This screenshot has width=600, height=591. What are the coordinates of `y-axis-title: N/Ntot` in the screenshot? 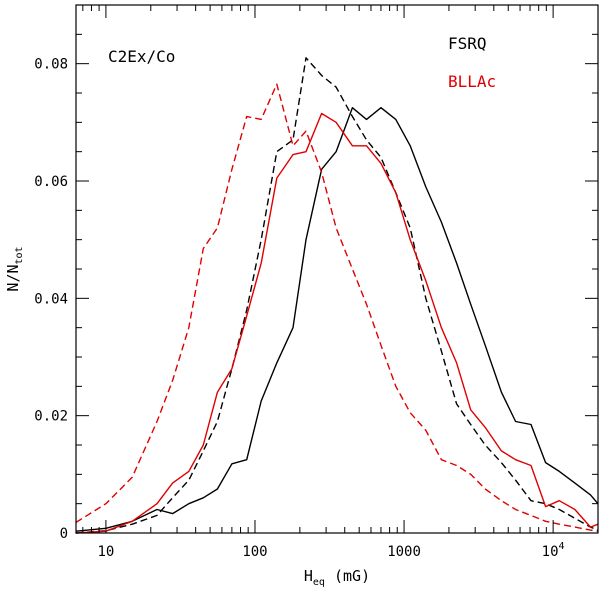 It's located at (14, 268).